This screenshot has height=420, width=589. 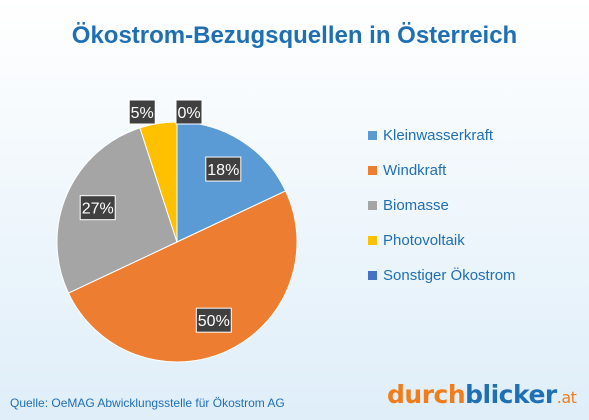 I want to click on logo-part-at: .at, so click(x=566, y=397).